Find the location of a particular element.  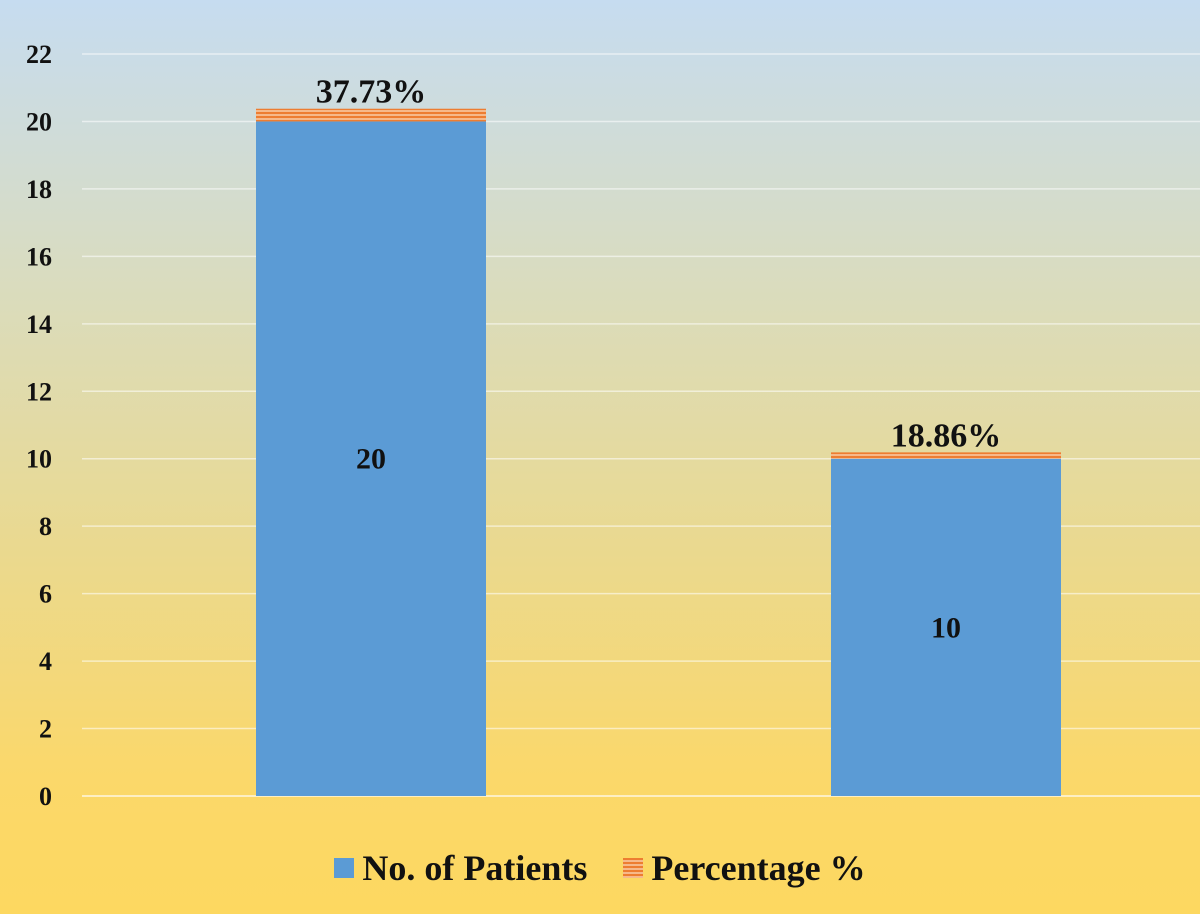

legend-item-percentage: Percentage % is located at coordinates (744, 868).